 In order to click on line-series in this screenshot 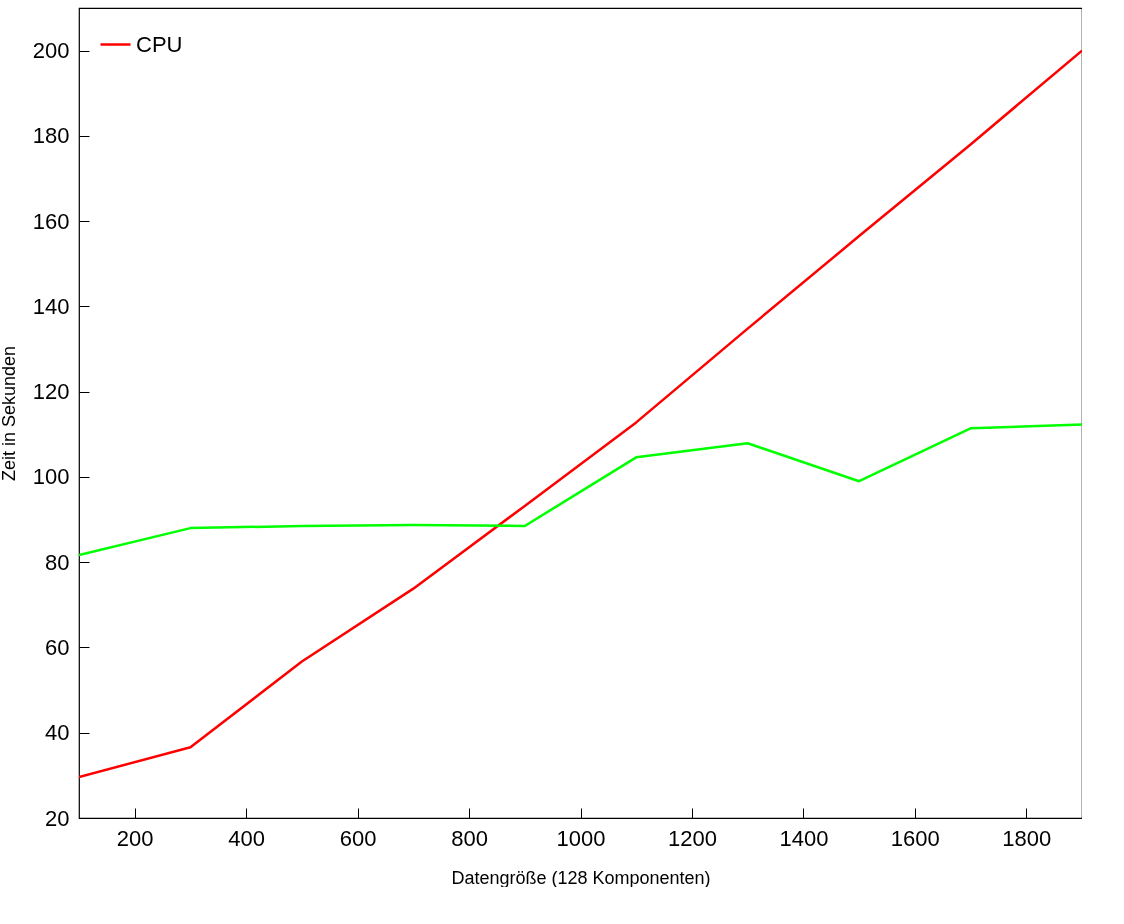, I will do `click(580, 490)`.